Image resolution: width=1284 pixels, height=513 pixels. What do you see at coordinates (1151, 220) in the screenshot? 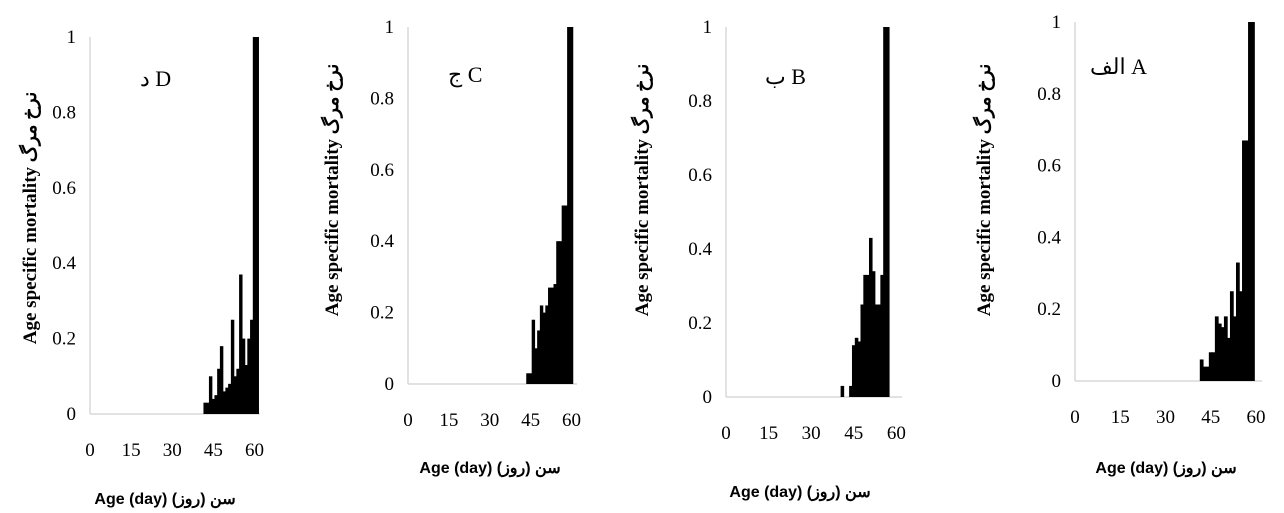
I see `panel-a-plot: 0 0.2 0.4 0.6 0.8 1 0 15 30 45 60` at bounding box center [1151, 220].